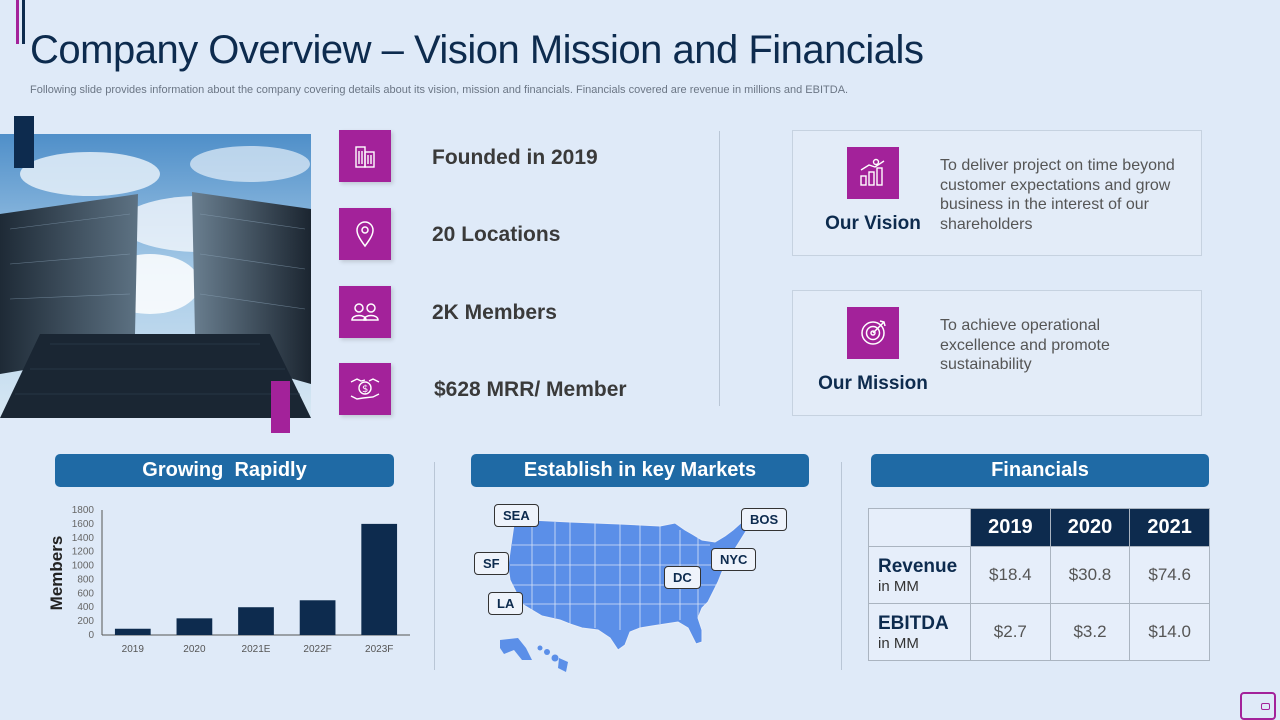  I want to click on growth-header: Growing Rapidly, so click(224, 470).